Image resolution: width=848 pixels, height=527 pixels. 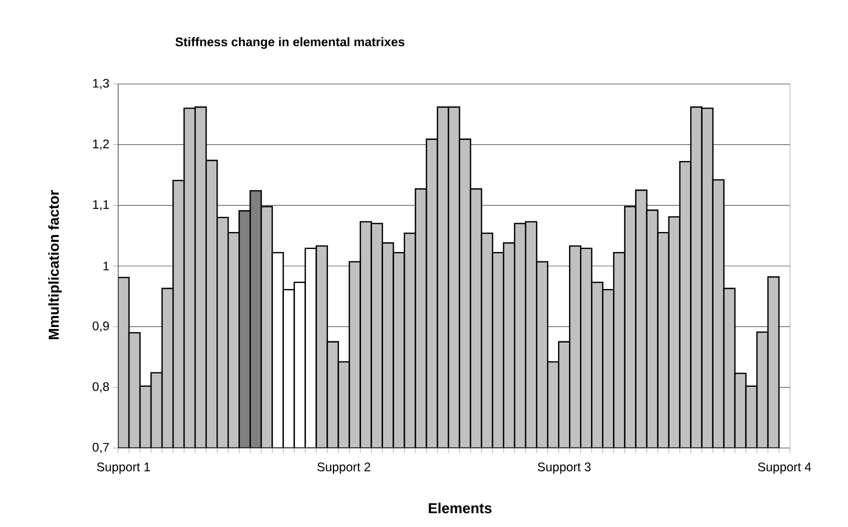 I want to click on y-tick-label: 1,3, so click(x=101, y=84).